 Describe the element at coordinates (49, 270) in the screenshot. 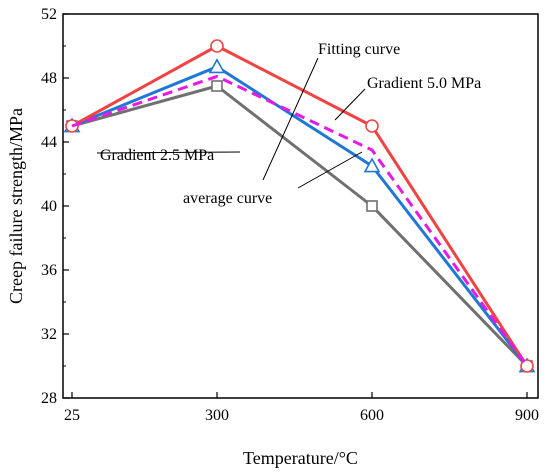

I see `y-tick-label: 36` at that location.